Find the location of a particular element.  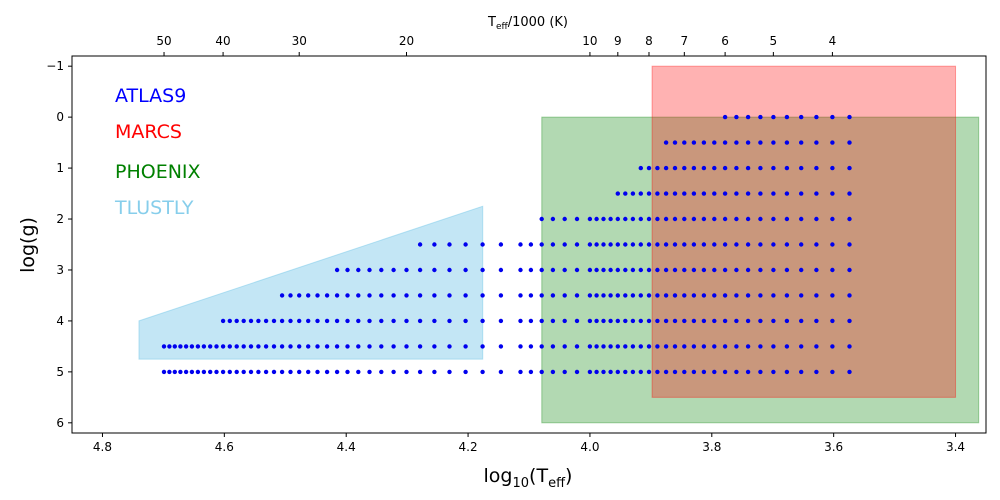

top-tick-label: 20 is located at coordinates (406, 41).